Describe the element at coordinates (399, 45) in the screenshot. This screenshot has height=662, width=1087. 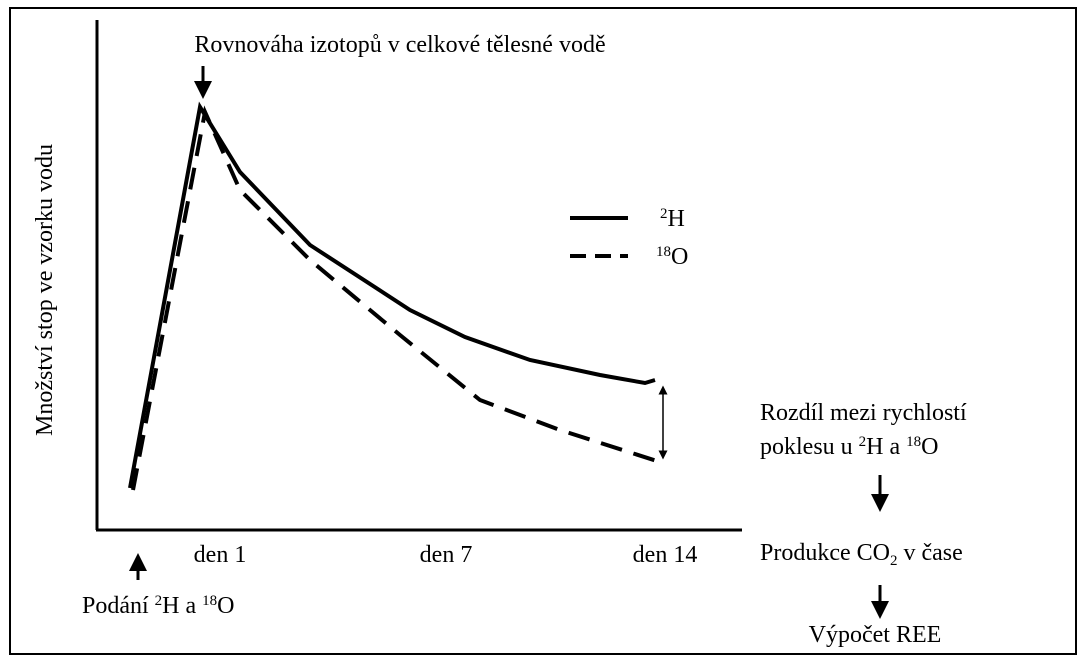
I see `title: Rovnováha izotopů v celkové tělesné vodě` at that location.